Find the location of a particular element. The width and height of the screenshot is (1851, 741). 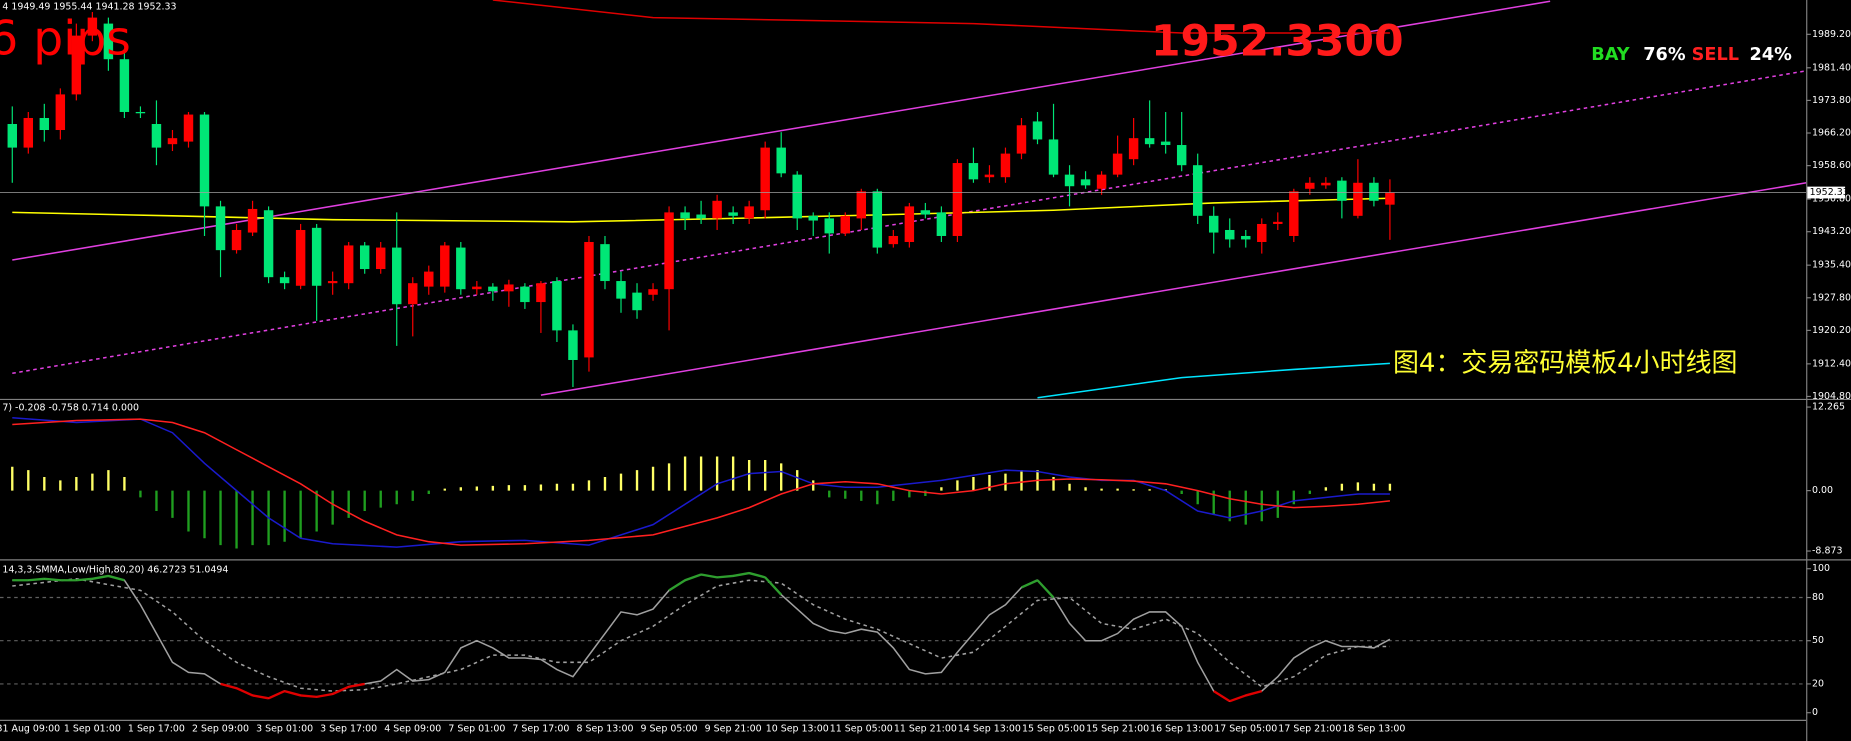

x-tick-label: 1 Sep 17:00 is located at coordinates (156, 729).